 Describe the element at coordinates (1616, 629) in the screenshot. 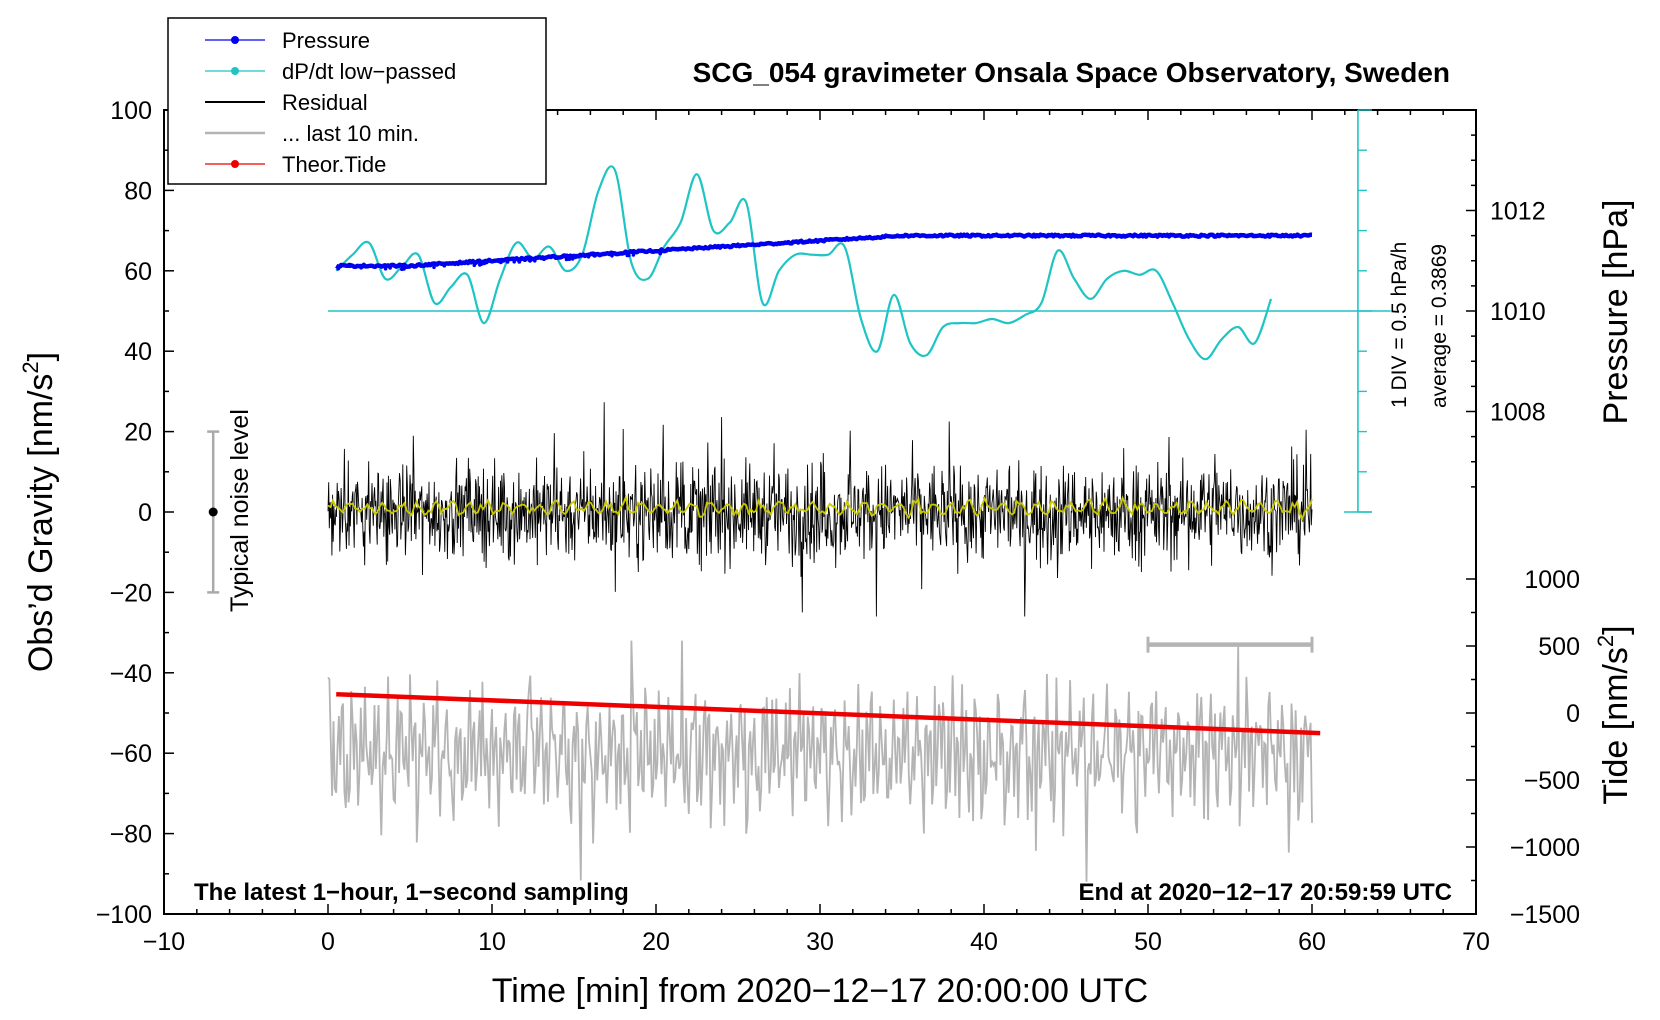

I see `y-axis-title-tide-end: ]` at that location.